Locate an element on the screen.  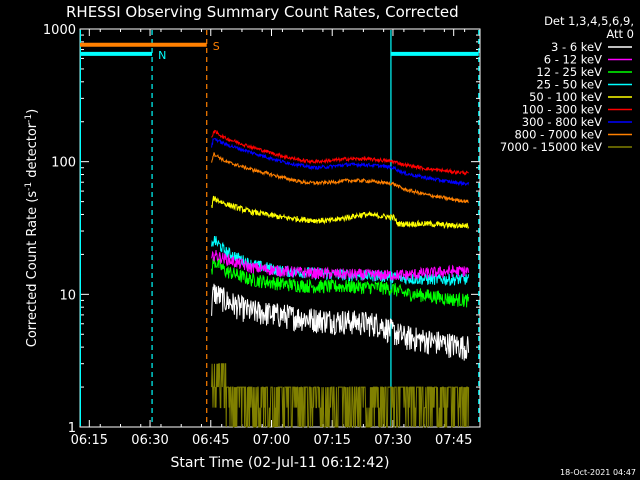
legend-label: 100 - 300 keV is located at coordinates (562, 110).